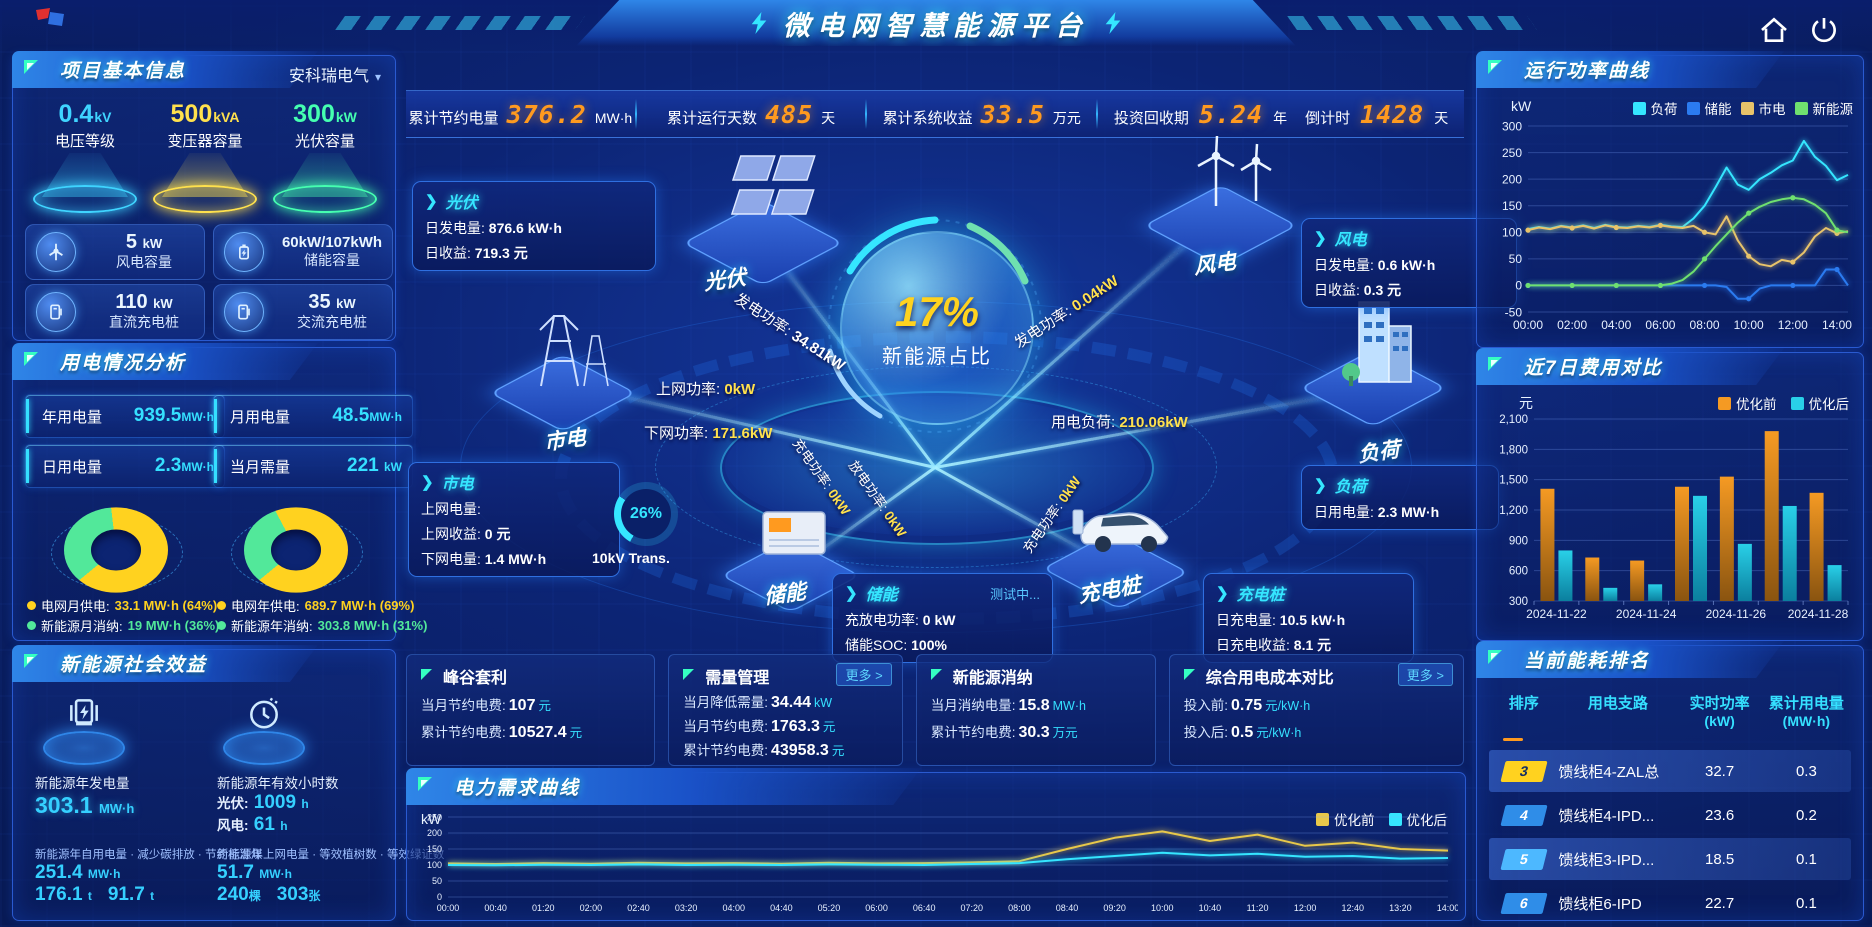  What do you see at coordinates (1655, 108) in the screenshot?
I see `legend-item-load: 负荷` at bounding box center [1655, 108].